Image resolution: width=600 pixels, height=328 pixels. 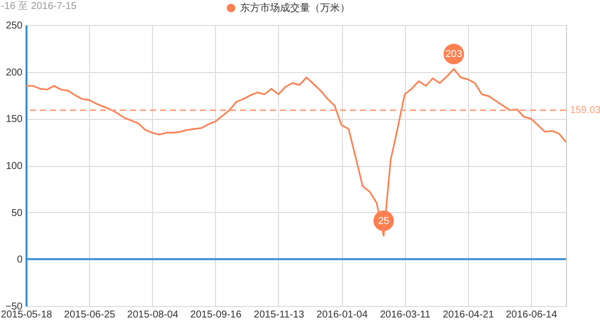 What do you see at coordinates (19, 260) in the screenshot?
I see `y-tick-label: 0` at bounding box center [19, 260].